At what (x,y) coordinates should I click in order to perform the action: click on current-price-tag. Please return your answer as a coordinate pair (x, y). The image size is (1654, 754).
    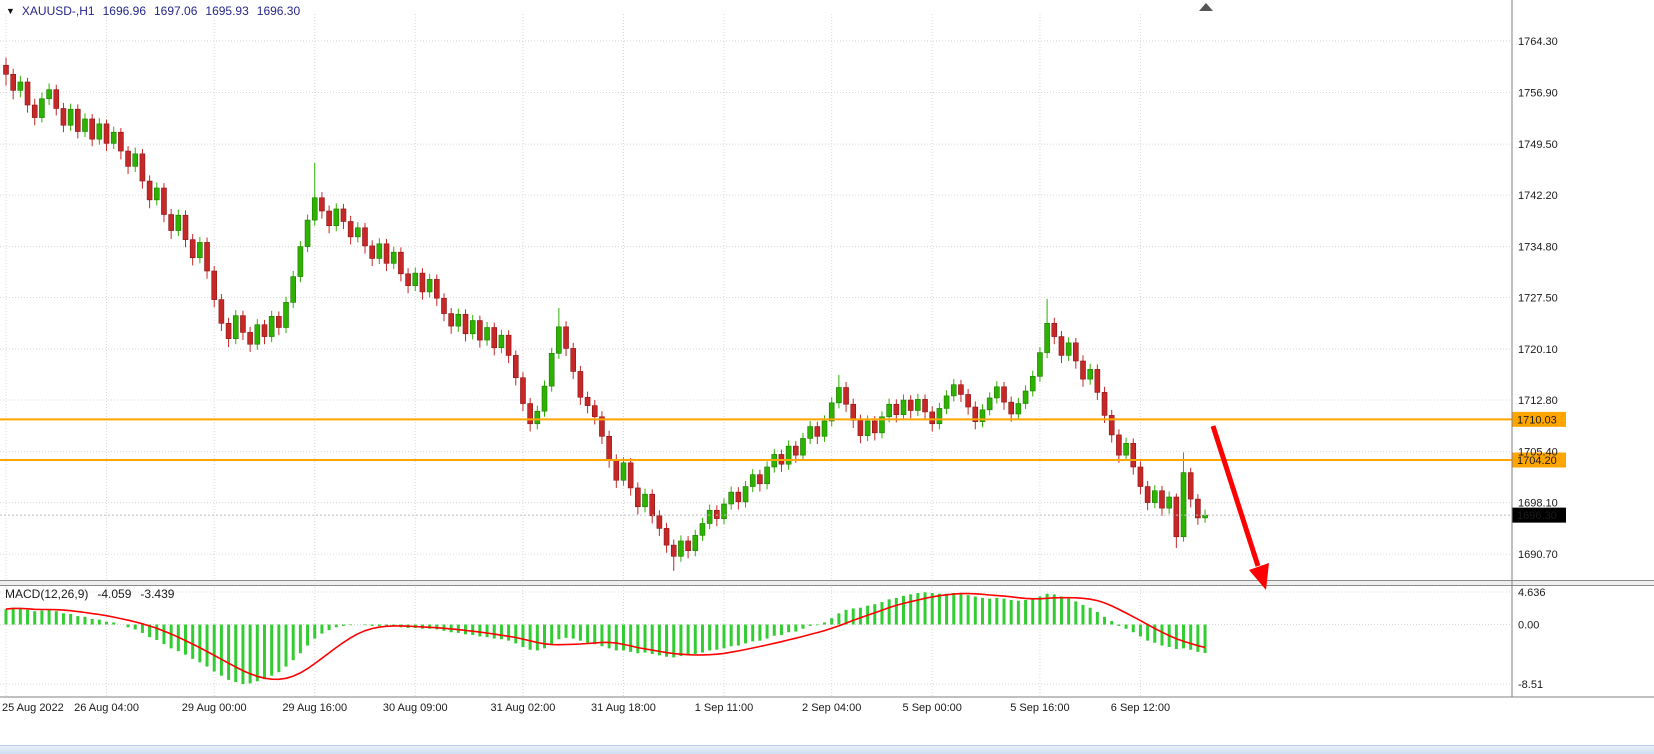
    Looking at the image, I should click on (1539, 515).